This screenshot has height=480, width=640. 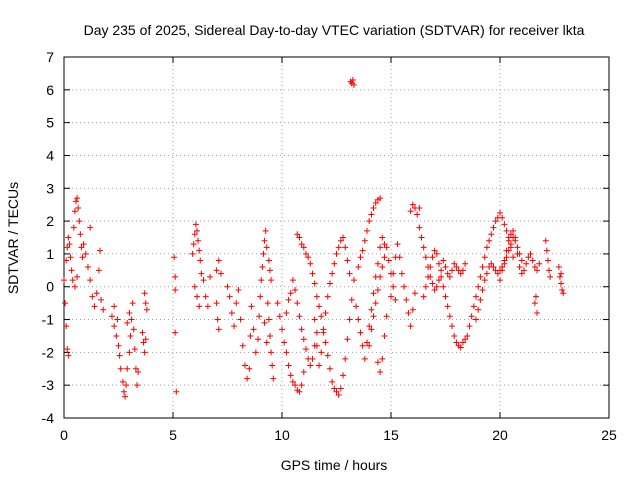 I want to click on x-tick-label: 0, so click(x=64, y=435).